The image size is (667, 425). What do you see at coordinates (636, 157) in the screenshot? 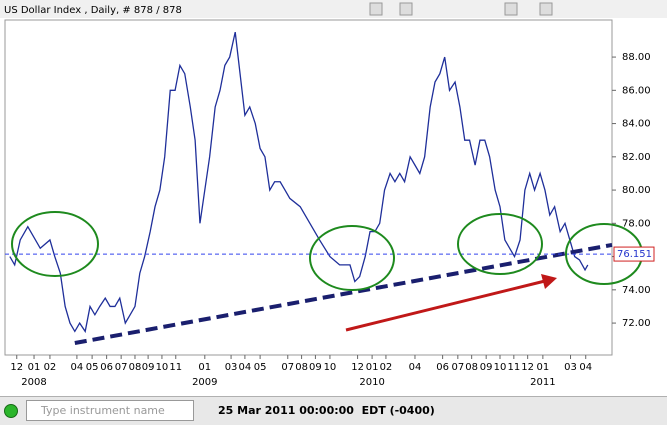
I see `y-tick-label: 82.00` at bounding box center [636, 157].